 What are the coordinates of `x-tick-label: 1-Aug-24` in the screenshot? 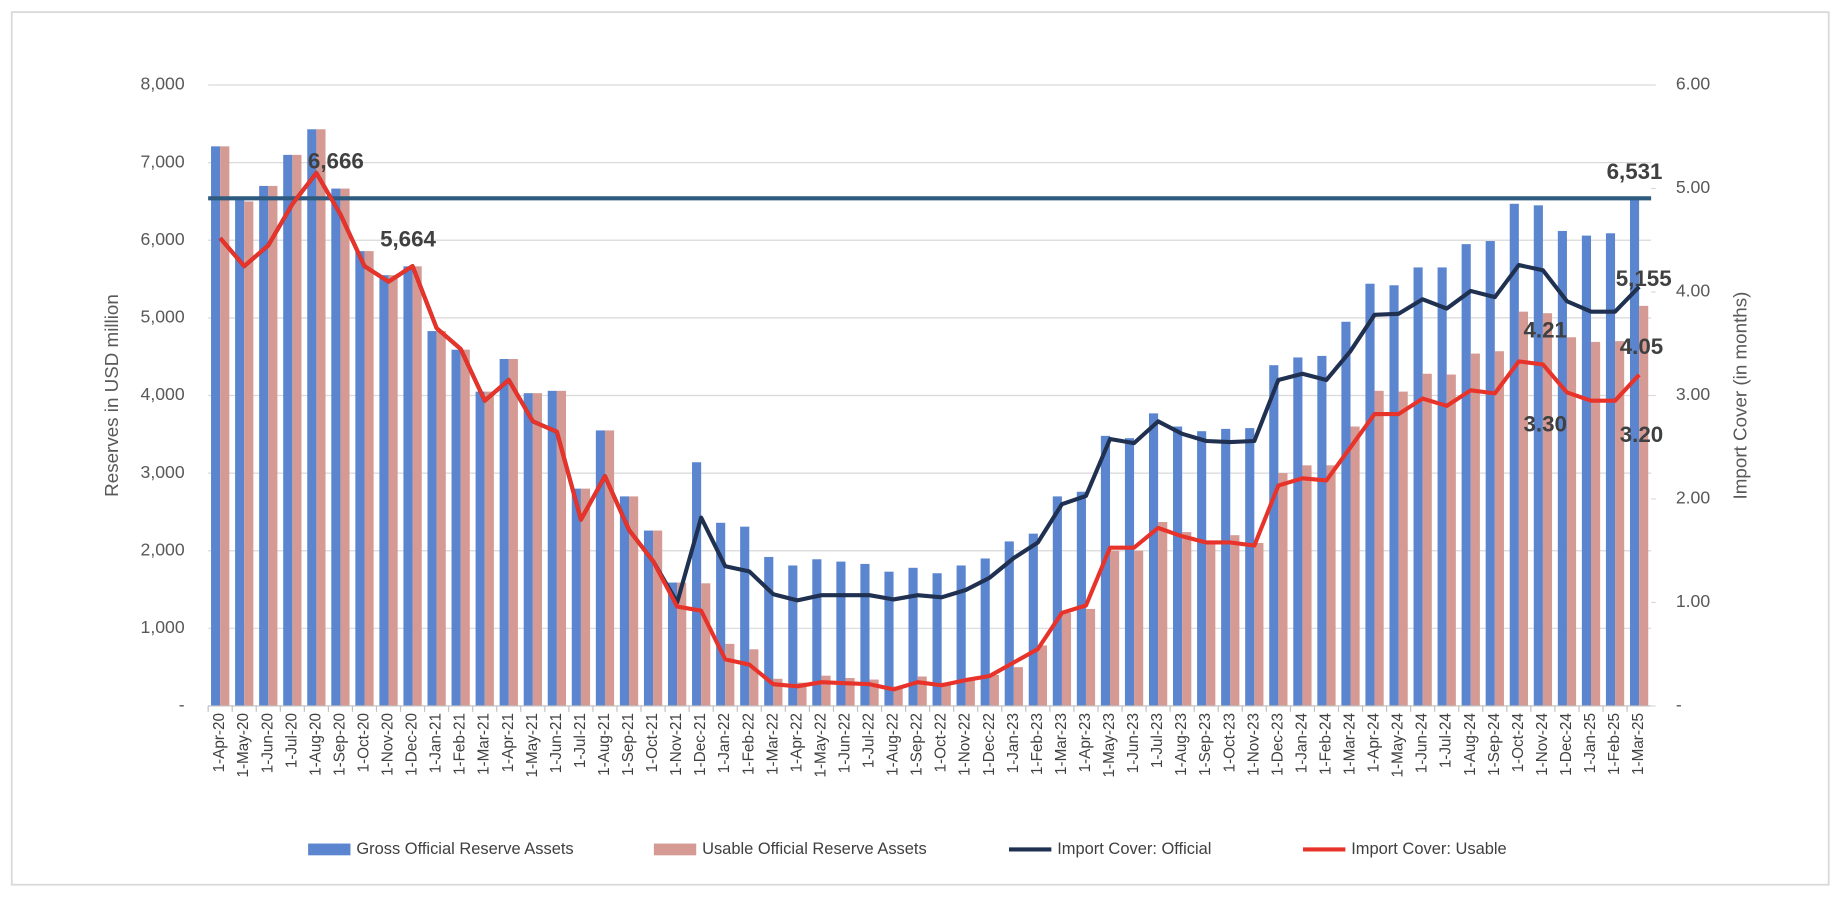 It's located at (1470, 744).